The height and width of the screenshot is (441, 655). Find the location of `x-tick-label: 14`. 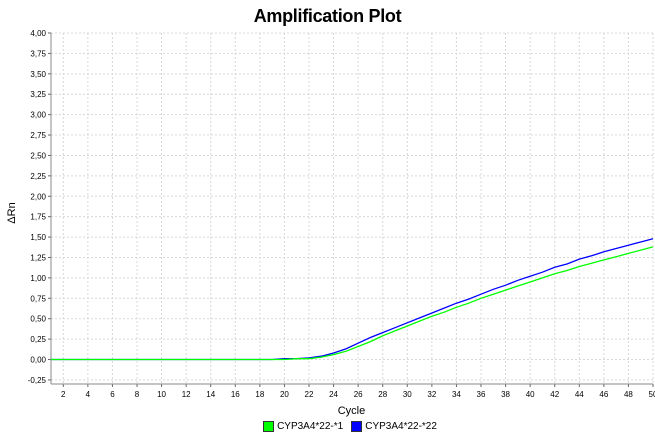

x-tick-label: 14 is located at coordinates (210, 394).